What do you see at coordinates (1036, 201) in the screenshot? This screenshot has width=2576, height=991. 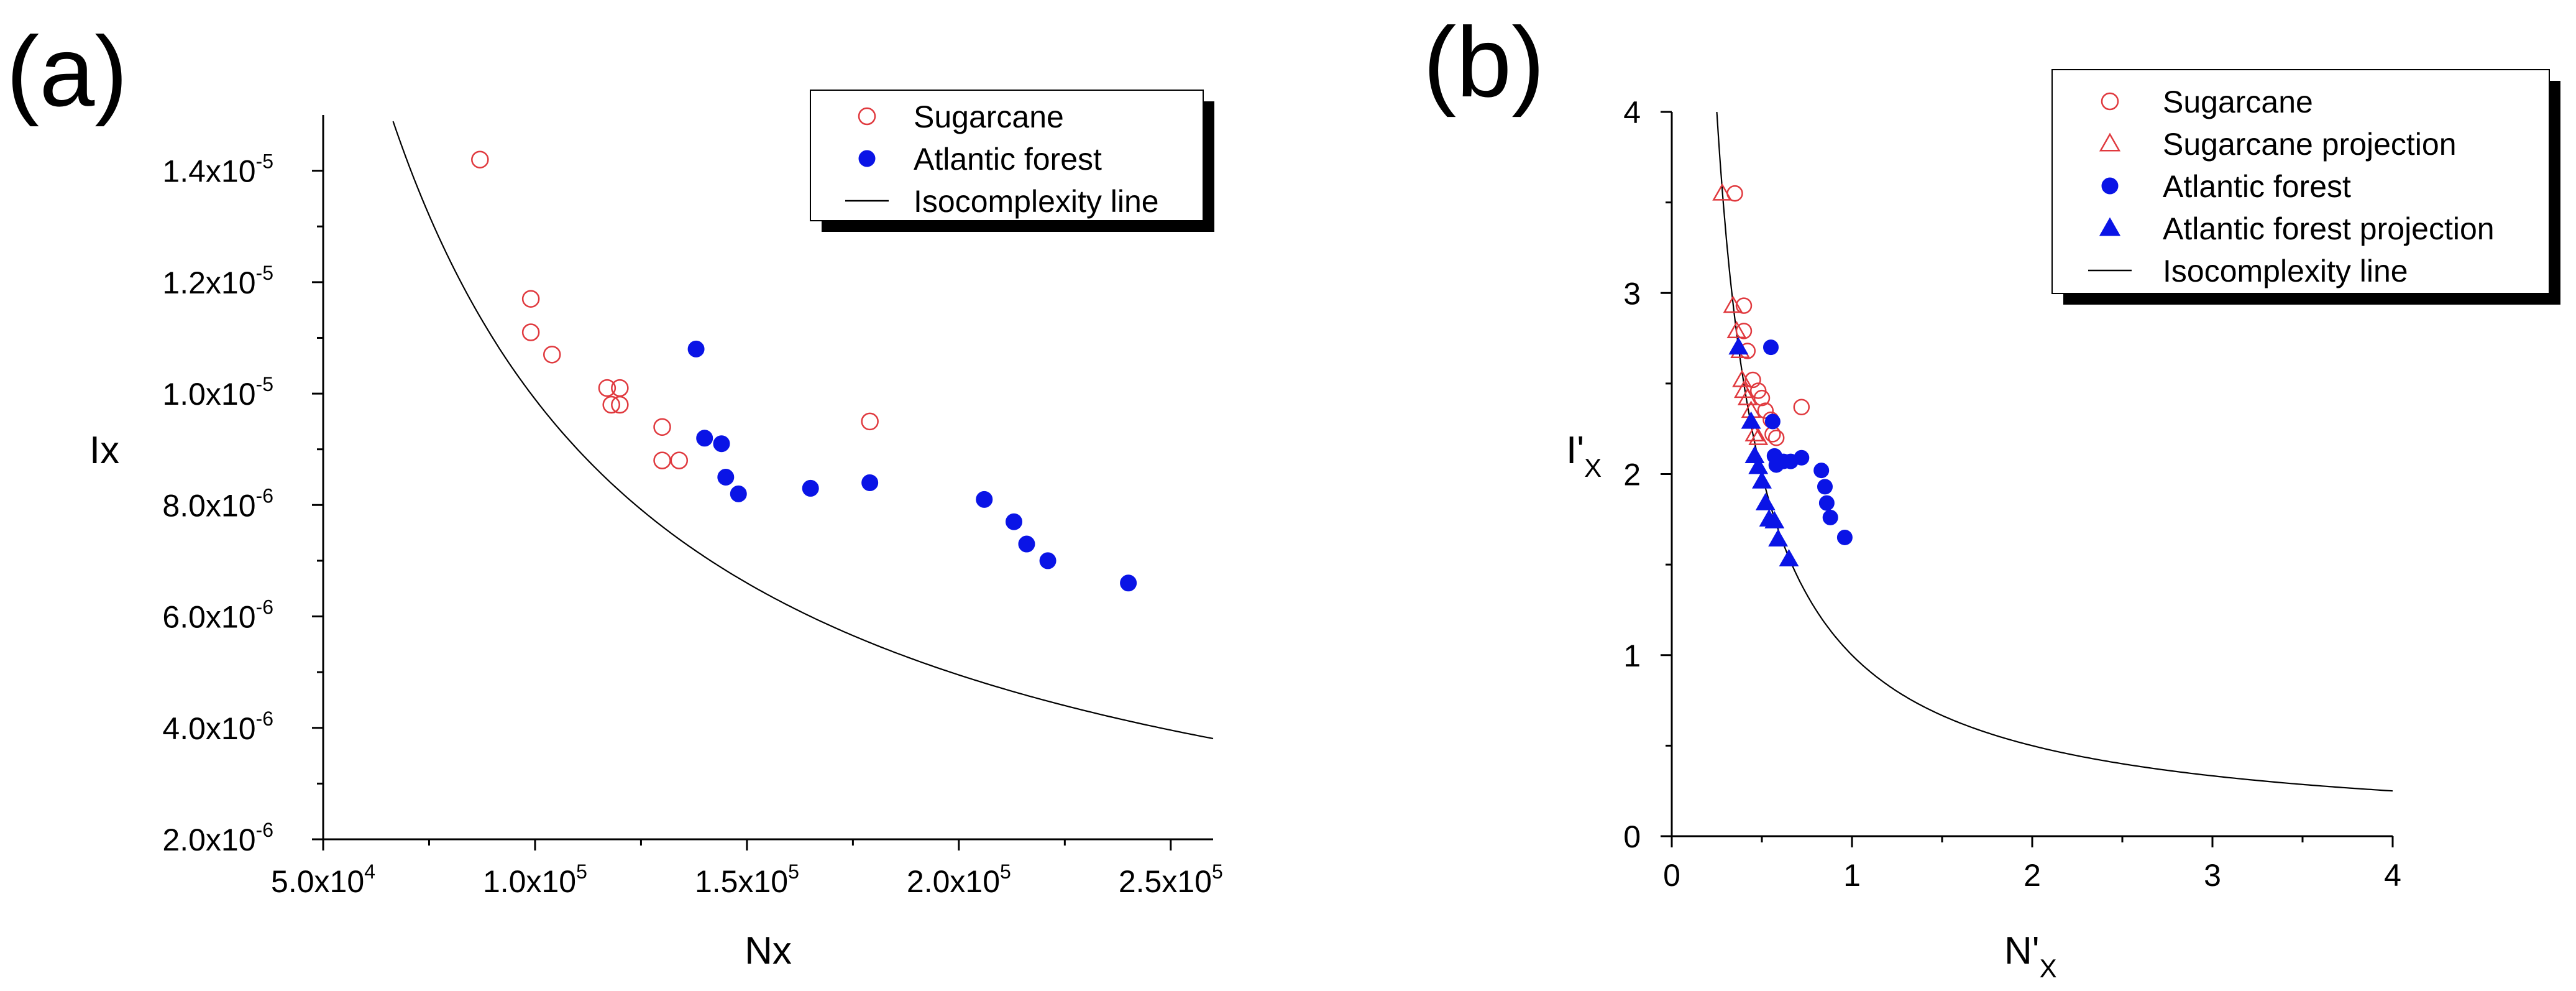 I see `panel-a-legend-label: Isocomplexity line` at bounding box center [1036, 201].